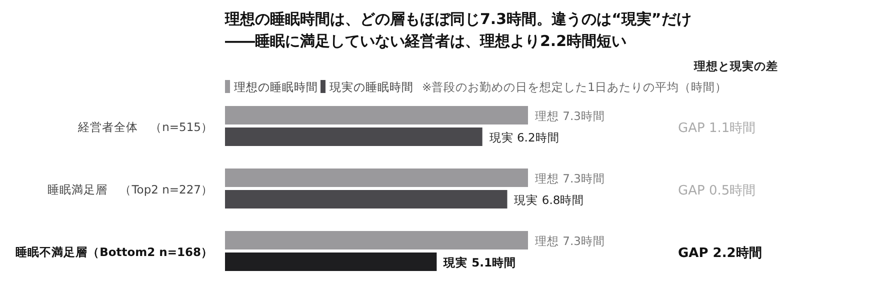 The image size is (884, 294). I want to click on text: GAP 0.5時間, so click(717, 191).